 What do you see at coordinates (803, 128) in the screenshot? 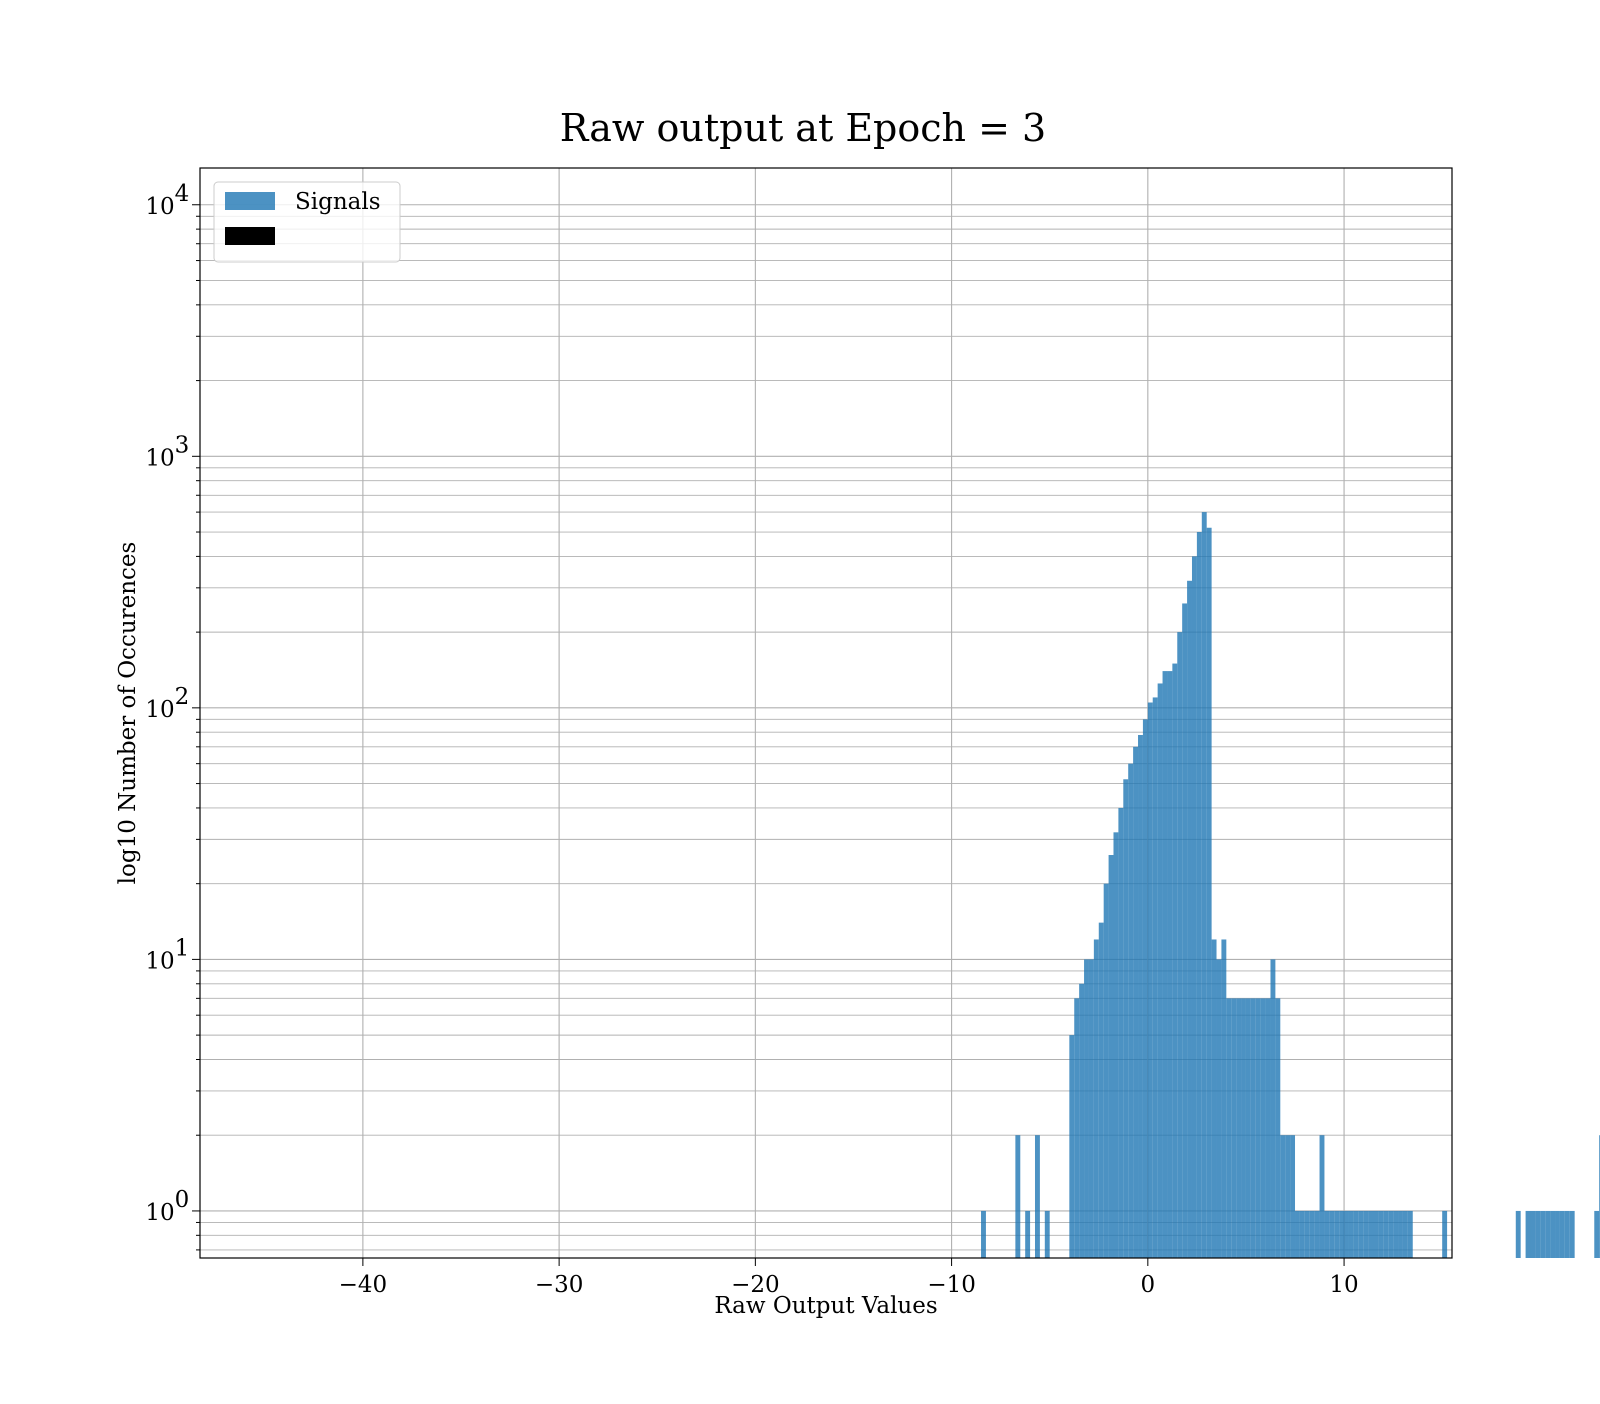
I see `chart-title: Raw output at Epoch = 3` at bounding box center [803, 128].